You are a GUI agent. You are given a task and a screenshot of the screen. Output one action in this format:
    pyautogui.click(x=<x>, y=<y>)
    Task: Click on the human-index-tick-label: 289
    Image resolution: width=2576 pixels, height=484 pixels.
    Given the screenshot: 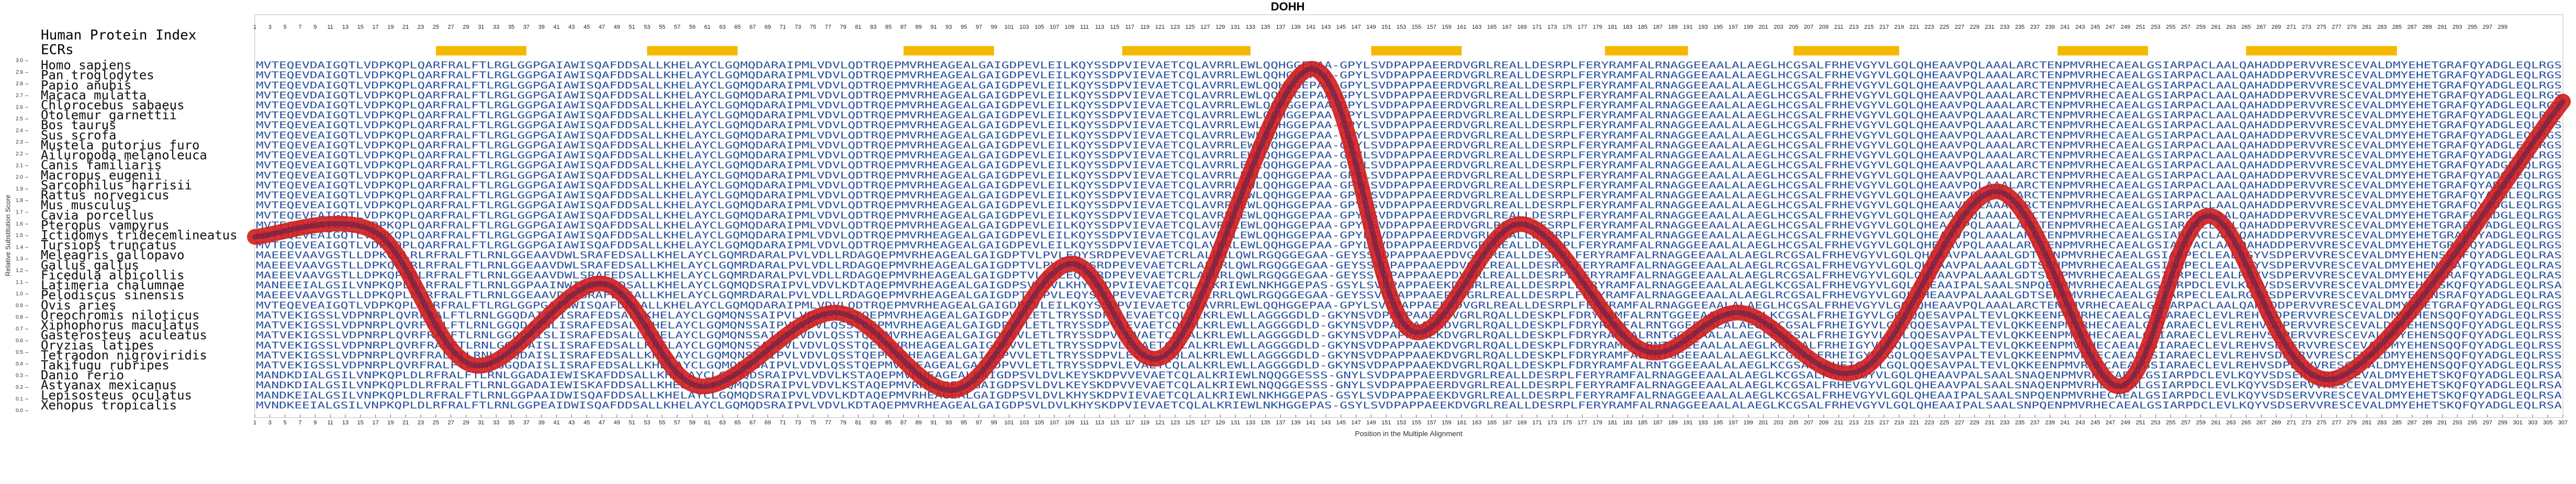 What is the action you would take?
    pyautogui.click(x=2427, y=27)
    